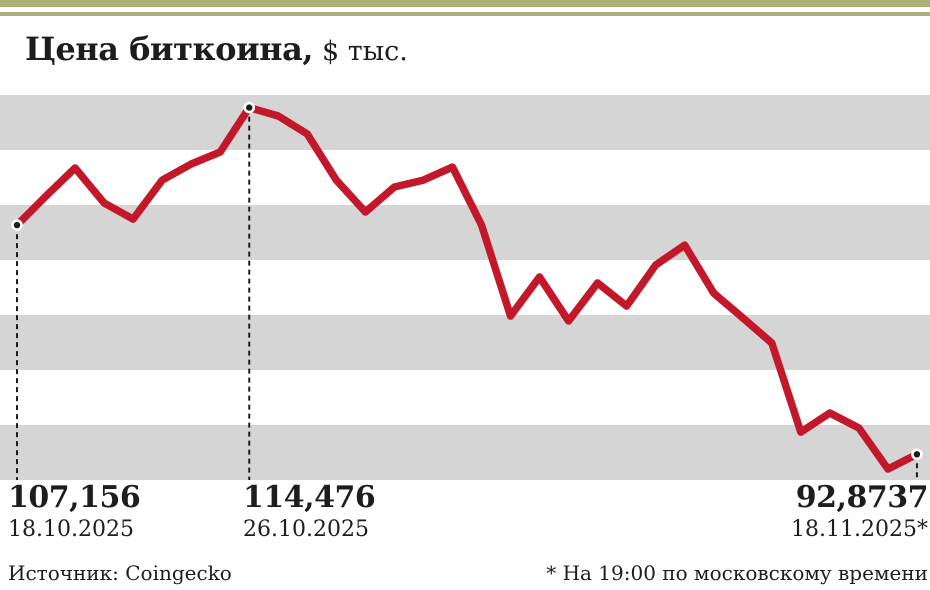 The height and width of the screenshot is (590, 930). I want to click on footnote-label: * На 19:00 по московскому времени, so click(737, 573).